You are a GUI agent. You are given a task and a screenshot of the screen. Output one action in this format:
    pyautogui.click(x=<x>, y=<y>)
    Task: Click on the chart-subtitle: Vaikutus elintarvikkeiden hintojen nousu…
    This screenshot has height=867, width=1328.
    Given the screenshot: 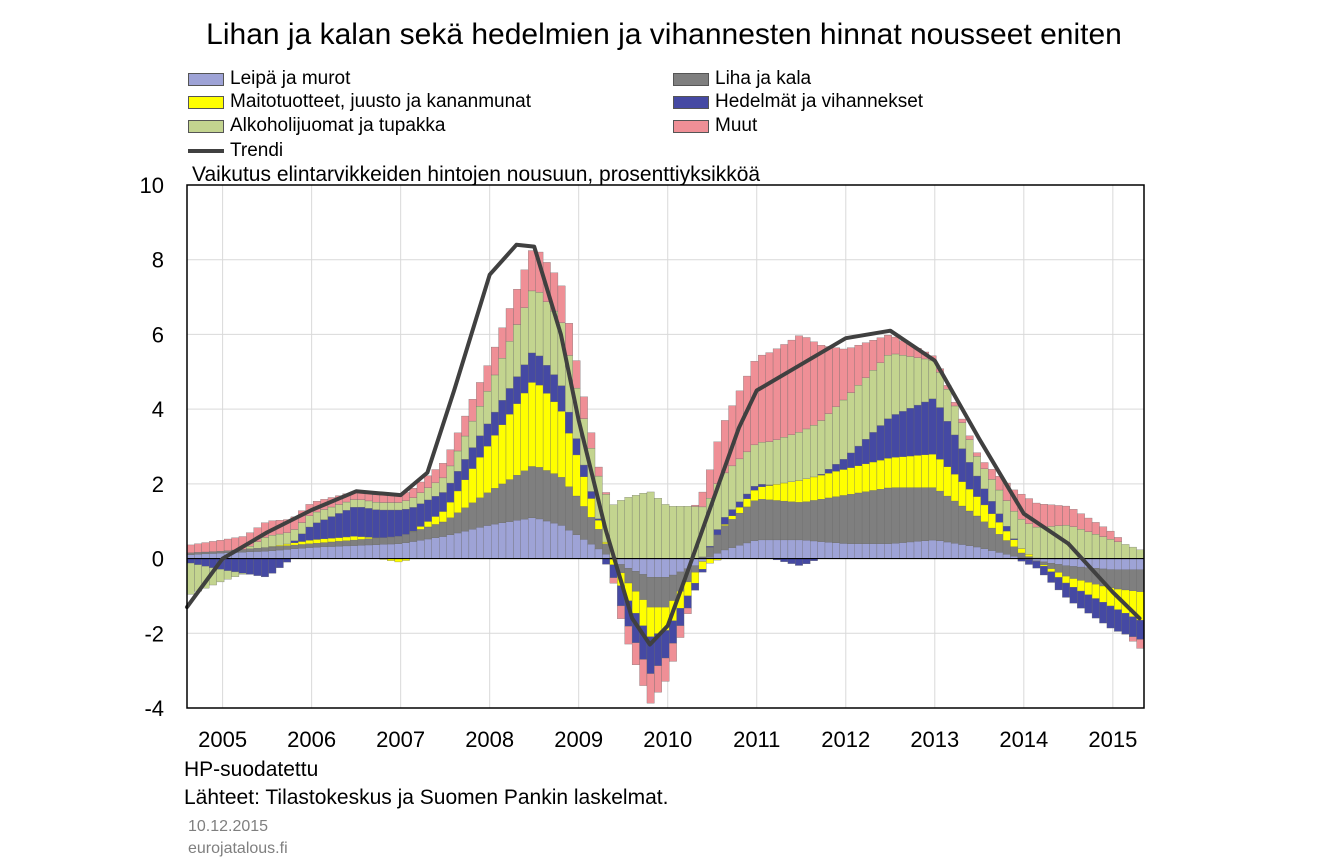 What is the action you would take?
    pyautogui.click(x=476, y=174)
    